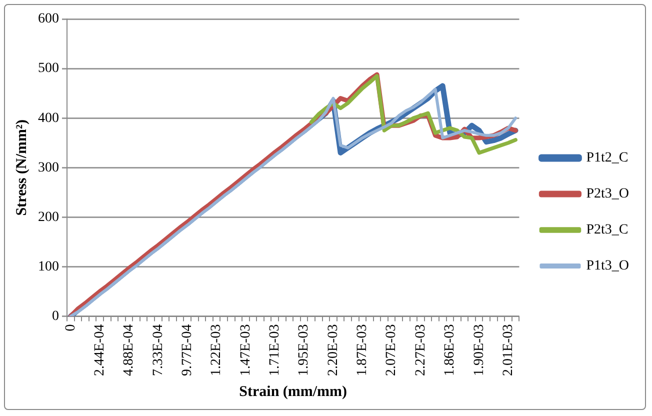 The height and width of the screenshot is (416, 652). I want to click on x-tick-label: 1.95E-03, so click(304, 350).